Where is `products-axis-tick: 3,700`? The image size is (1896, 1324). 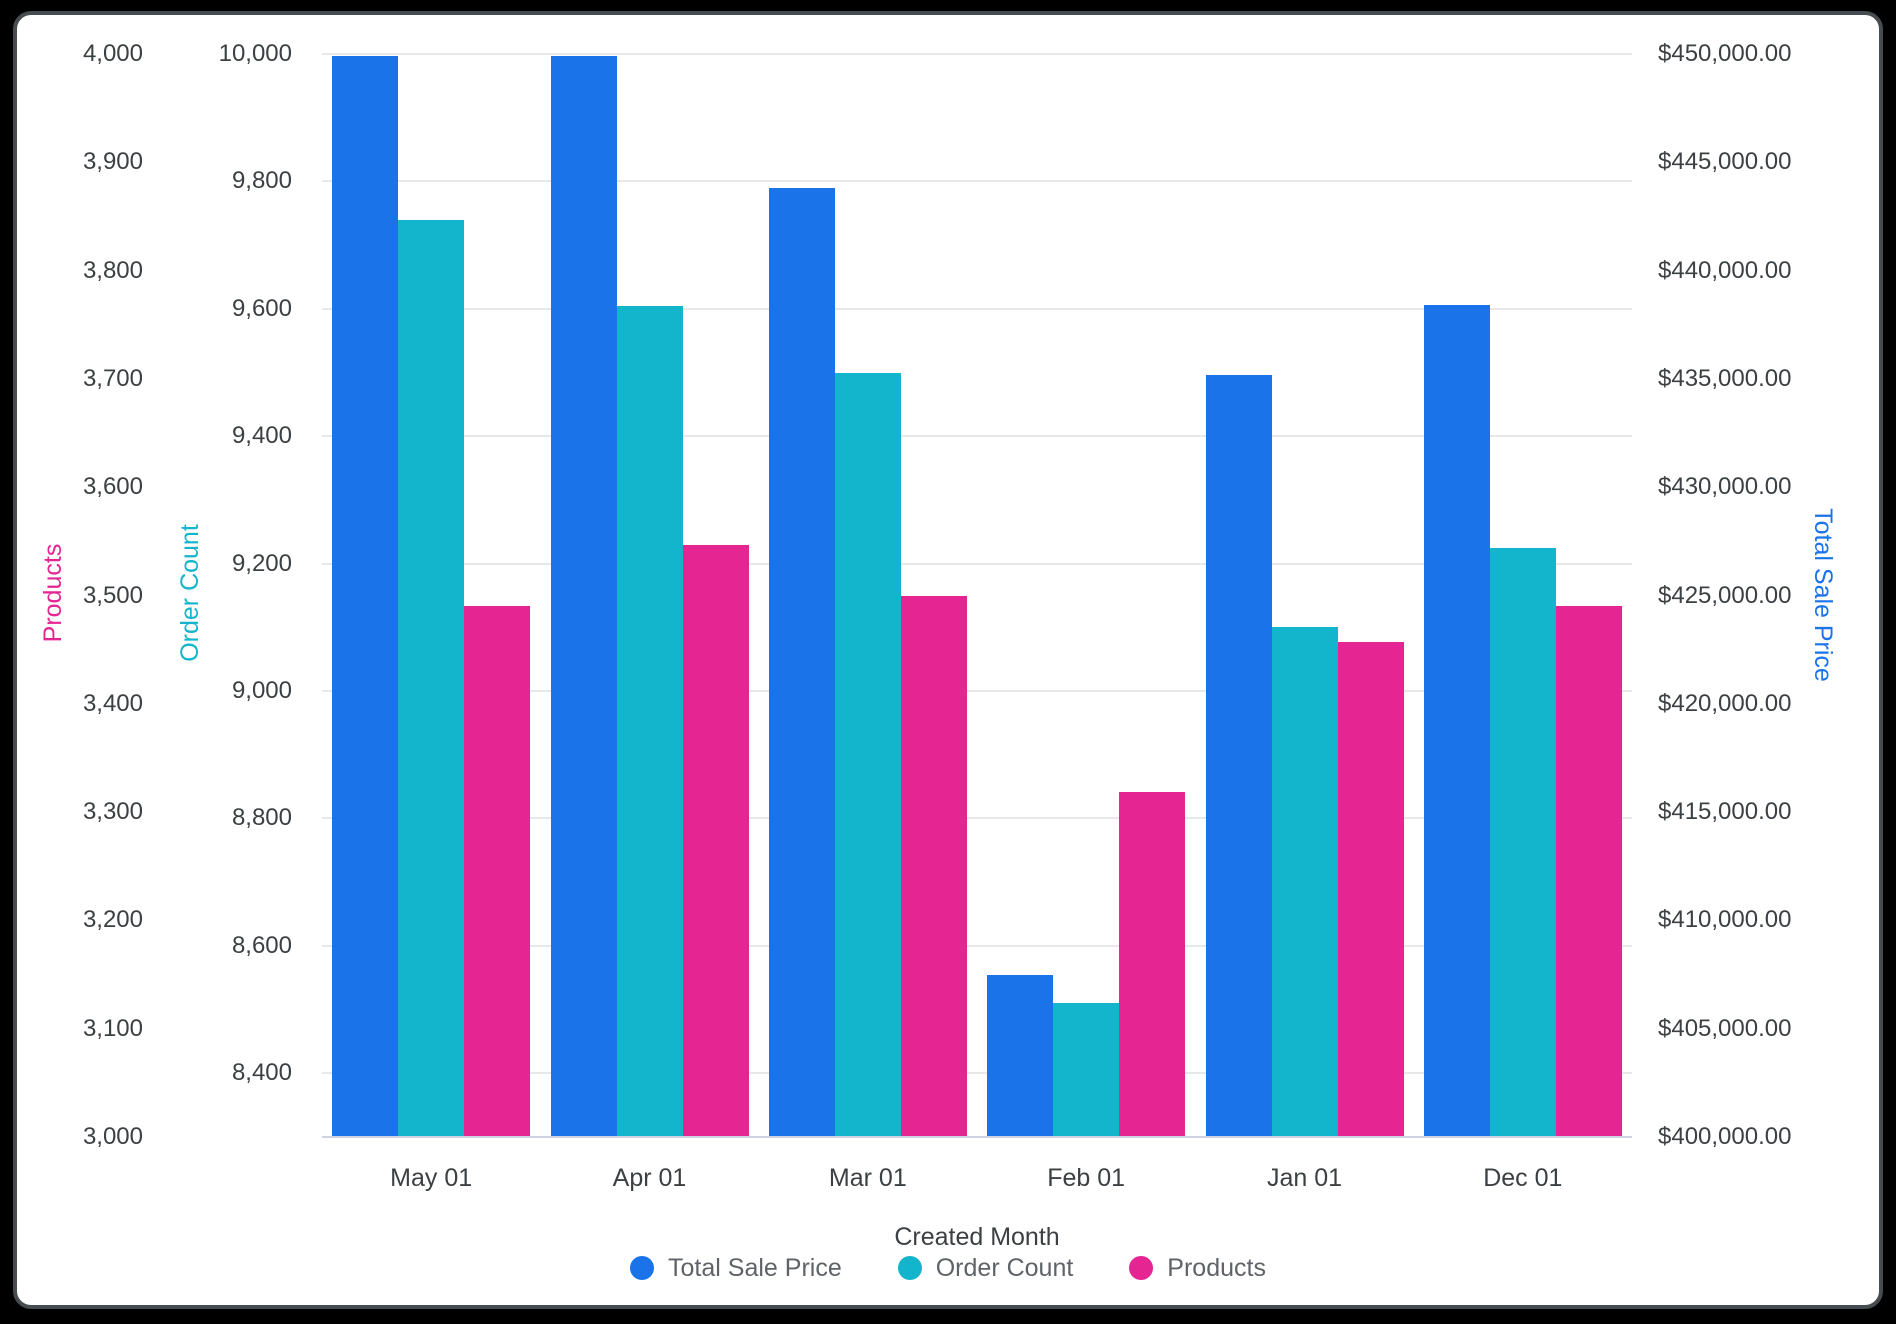
products-axis-tick: 3,700 is located at coordinates (112, 378).